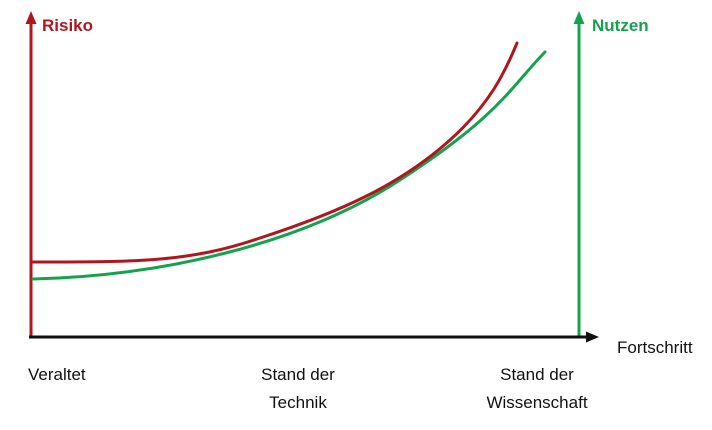 This screenshot has width=712, height=430. I want to click on category-label-stand-der-technik-line-1: Stand der, so click(298, 374).